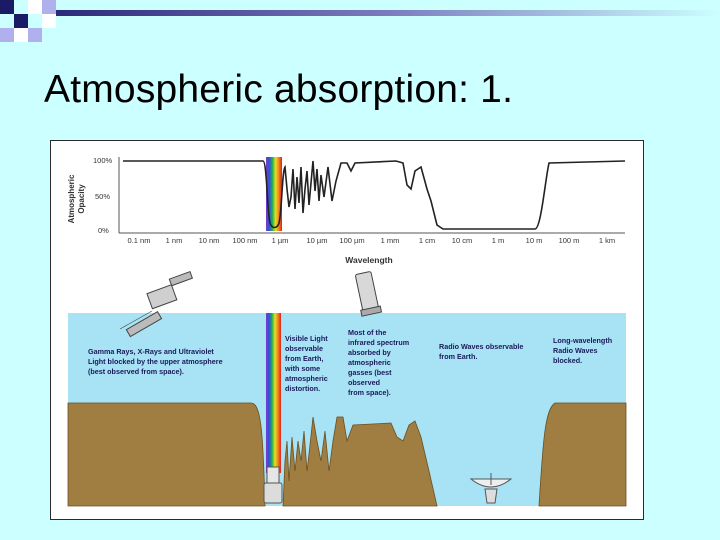 This screenshot has width=720, height=540. What do you see at coordinates (491, 488) in the screenshot?
I see `radio-dish-icon` at bounding box center [491, 488].